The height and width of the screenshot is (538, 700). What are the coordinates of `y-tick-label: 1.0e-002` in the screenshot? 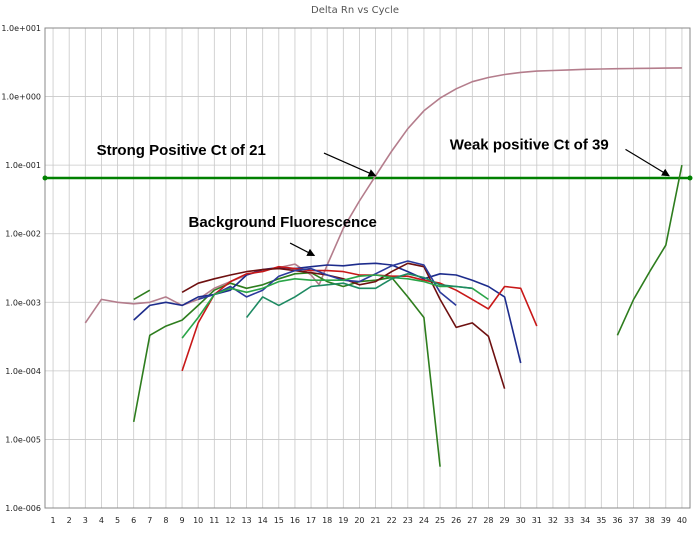 It's located at (23, 234).